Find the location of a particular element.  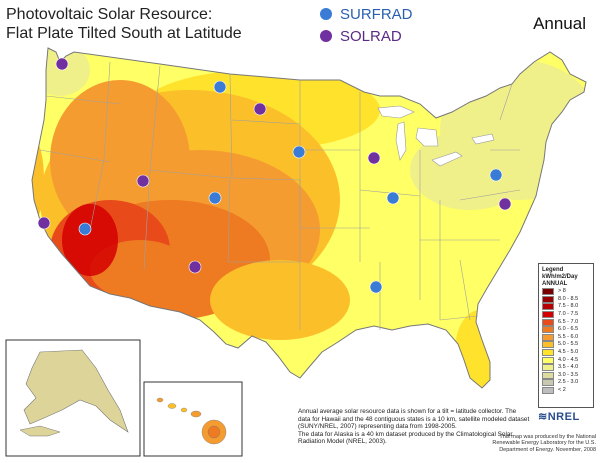

legend-row: 4.0 - 4.5 is located at coordinates (566, 360).